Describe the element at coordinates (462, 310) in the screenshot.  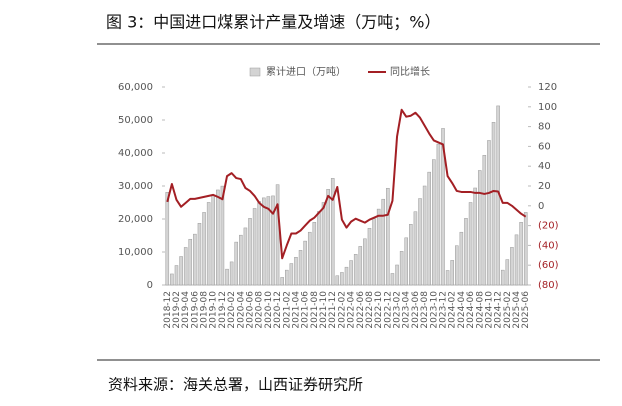
I see `x-tick-label: 2024-04` at that location.